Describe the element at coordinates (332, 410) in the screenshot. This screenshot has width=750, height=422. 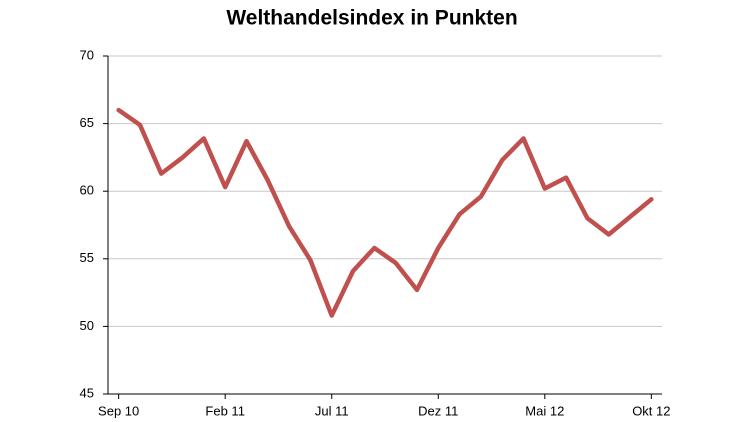
I see `x-tick-label: Jul 11` at that location.